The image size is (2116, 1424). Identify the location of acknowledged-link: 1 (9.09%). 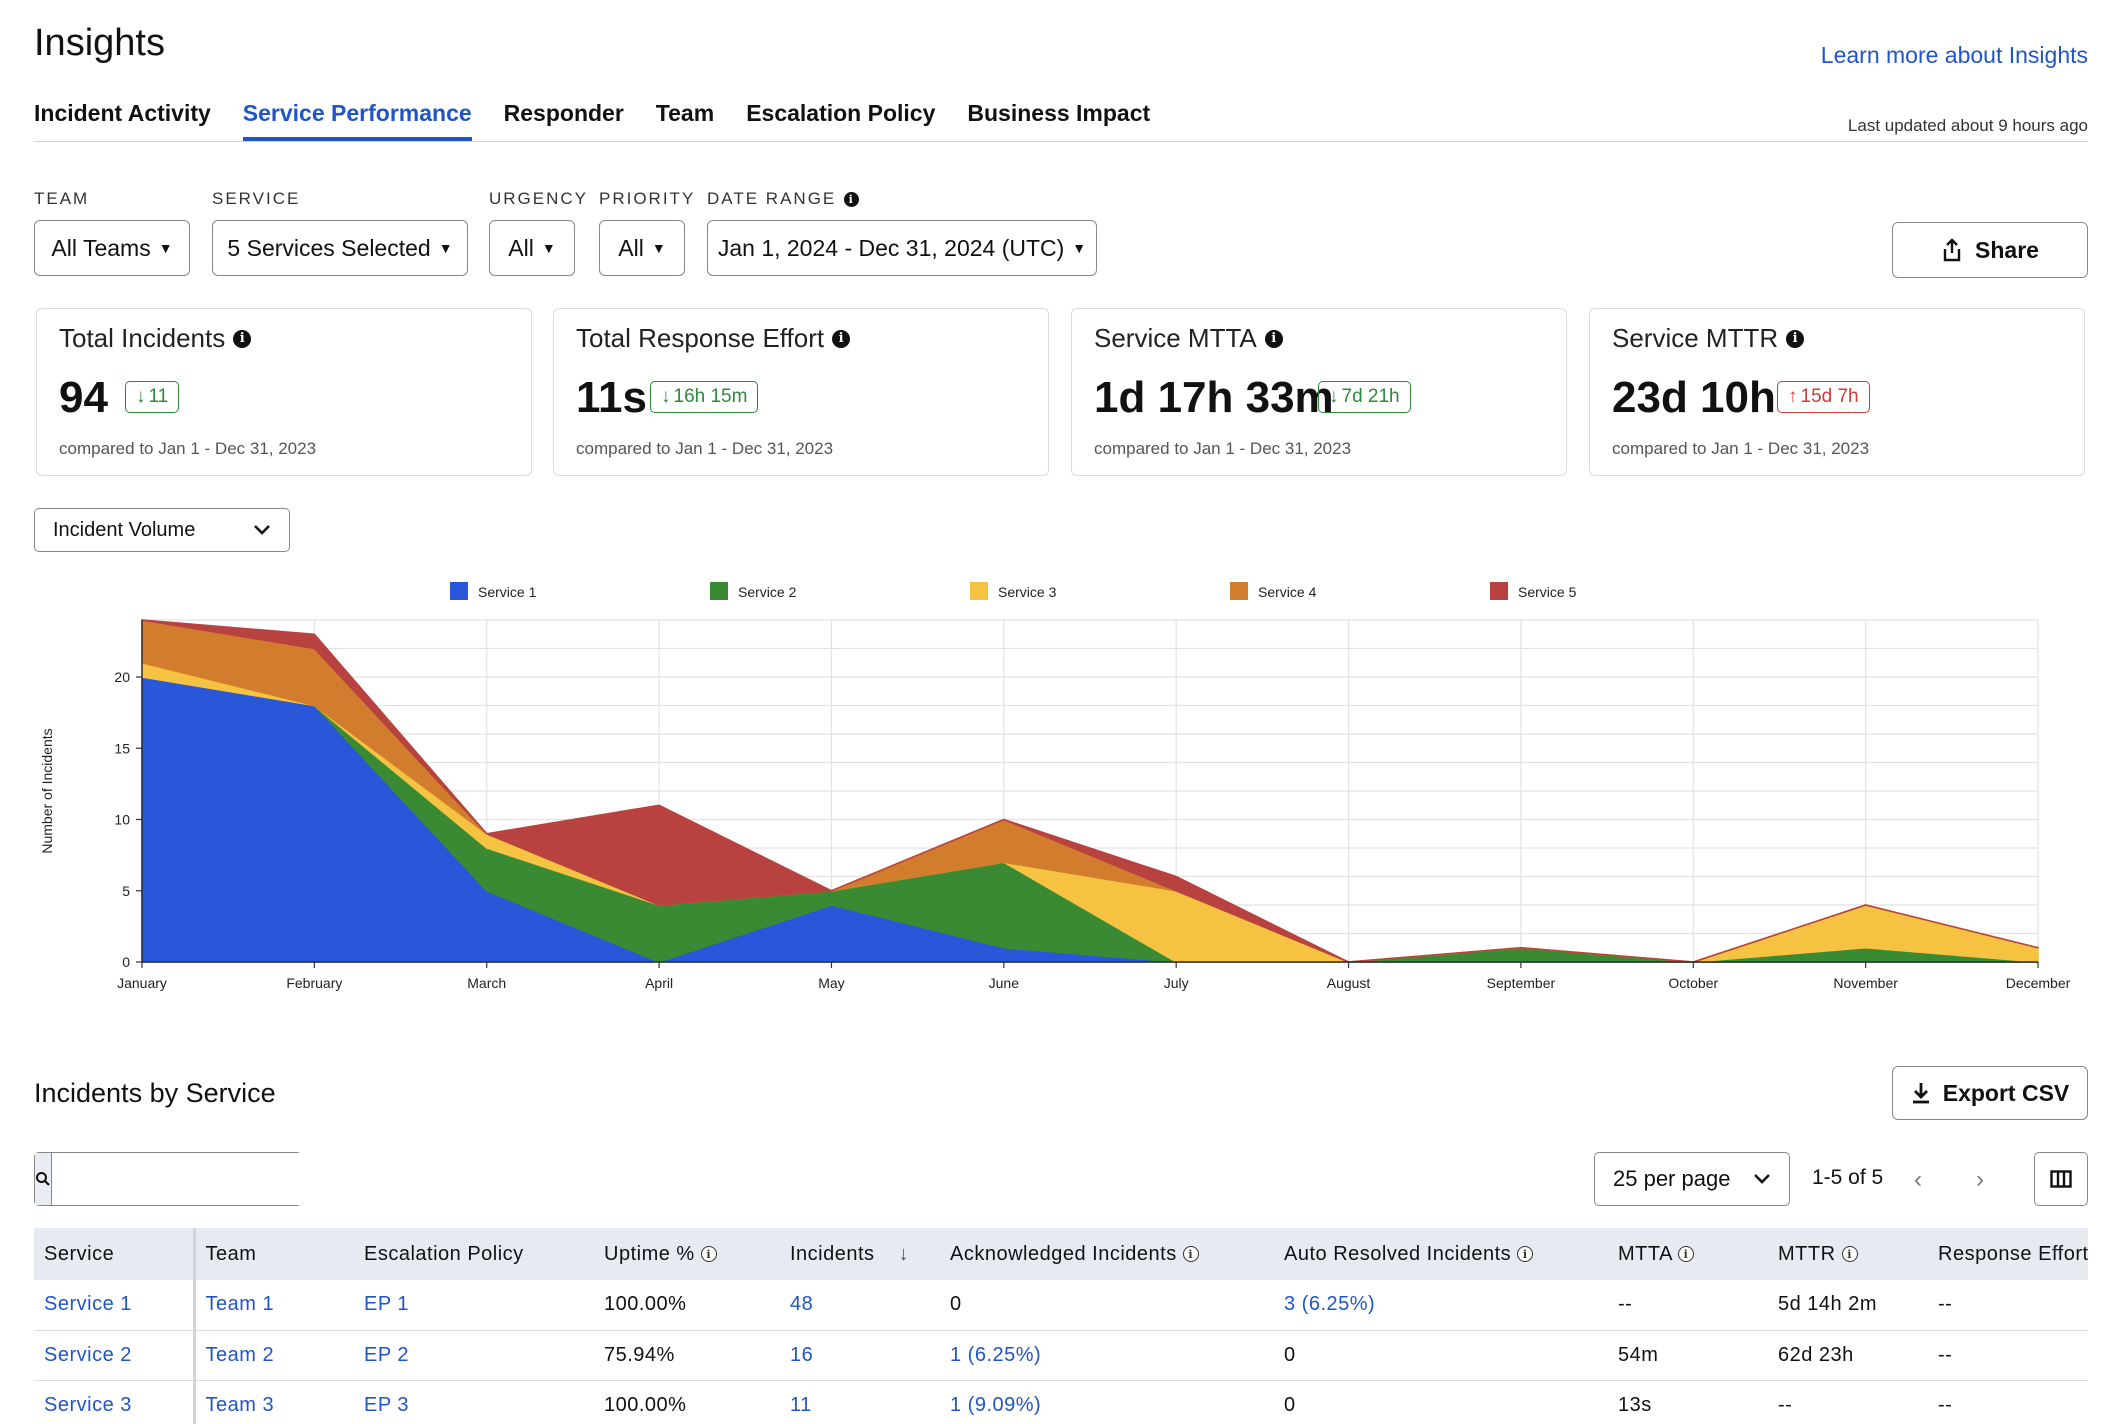
(1107, 1402).